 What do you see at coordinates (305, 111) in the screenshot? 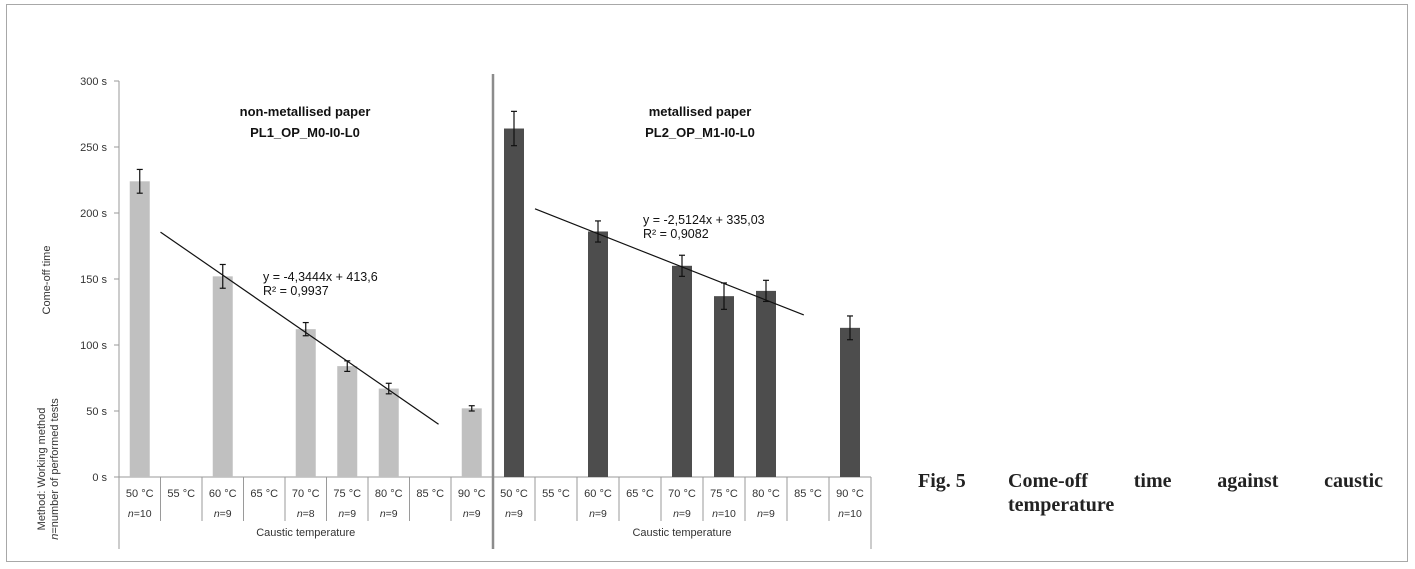
I see `panel-title: non-metallised paper` at bounding box center [305, 111].